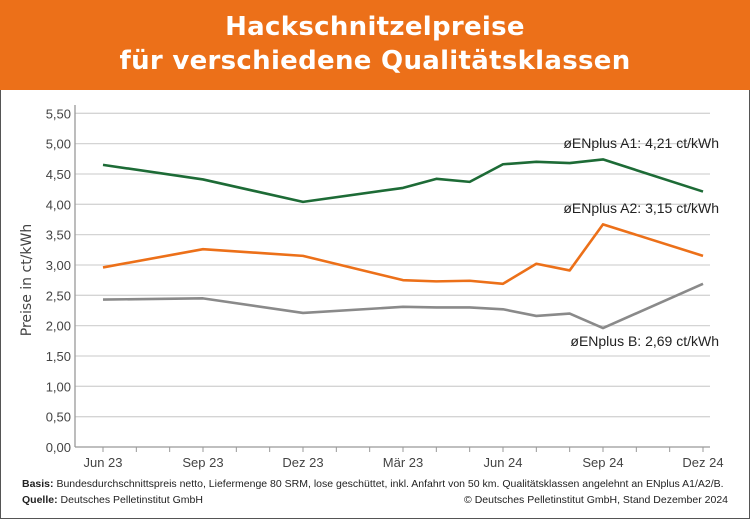 This screenshot has width=750, height=519. I want to click on y-tick-label: 2,00, so click(58, 326).